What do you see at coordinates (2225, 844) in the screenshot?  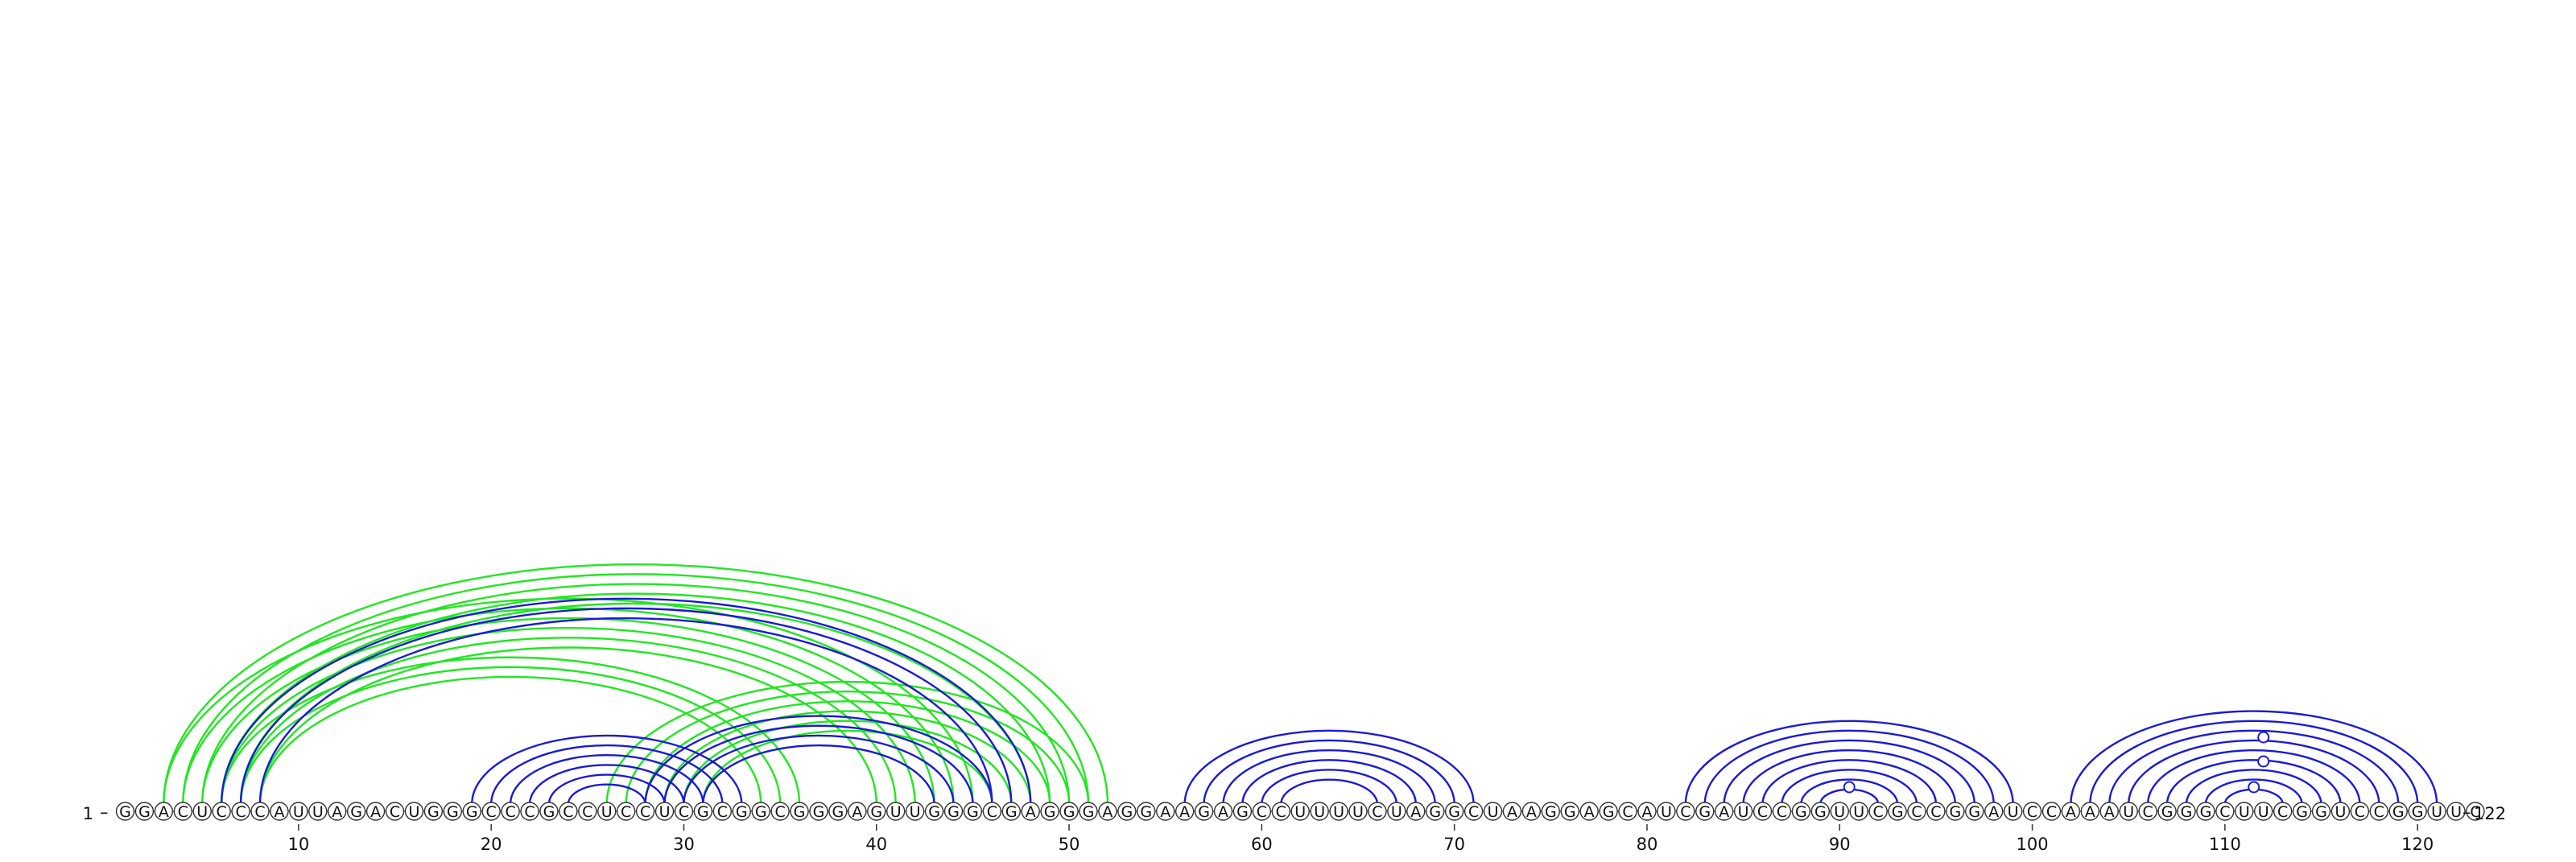 I see `tick-label: 110` at bounding box center [2225, 844].